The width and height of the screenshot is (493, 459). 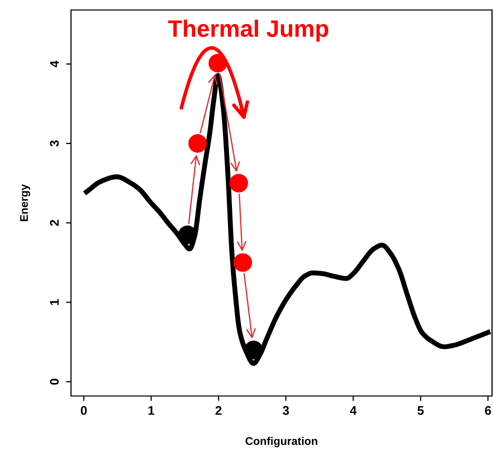 What do you see at coordinates (54, 64) in the screenshot?
I see `y-tick-label: 4` at bounding box center [54, 64].